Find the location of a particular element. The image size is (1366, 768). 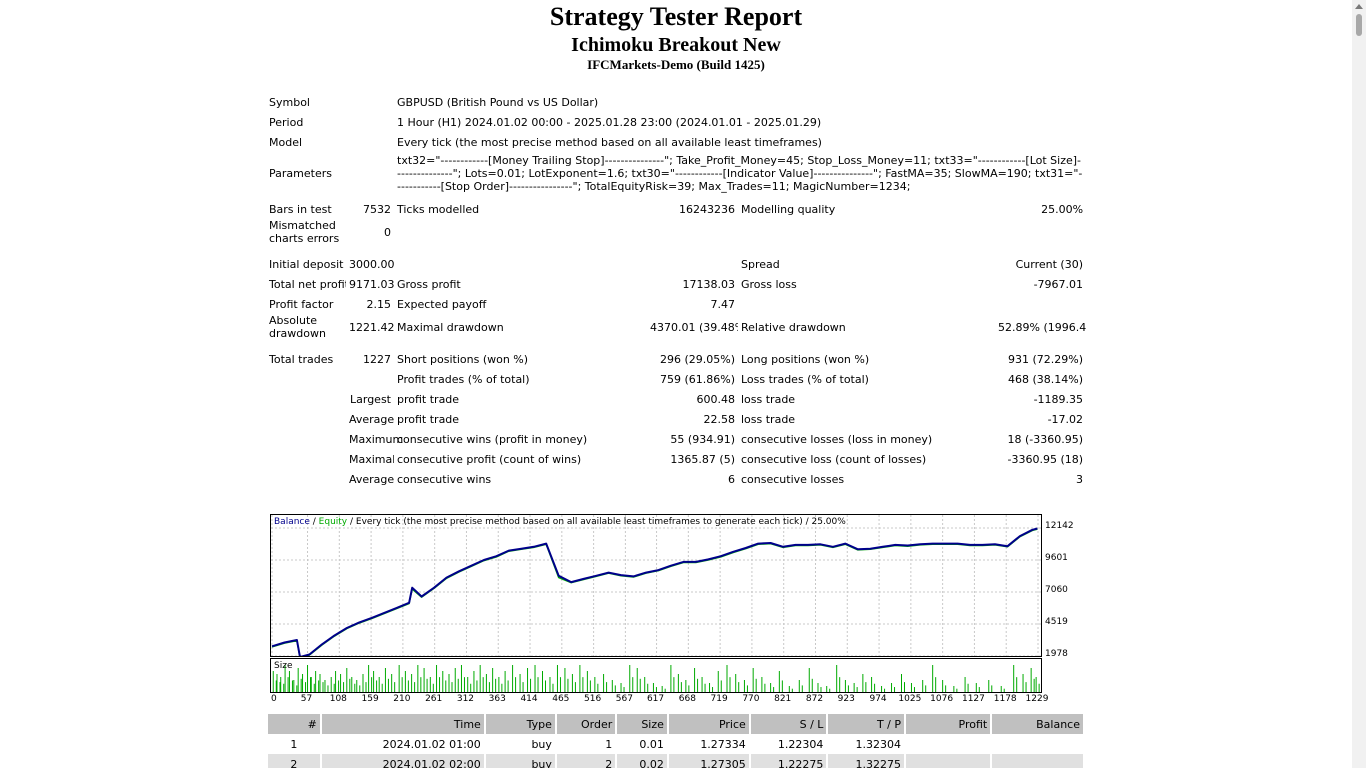

x-tick-label: 414 is located at coordinates (529, 699).